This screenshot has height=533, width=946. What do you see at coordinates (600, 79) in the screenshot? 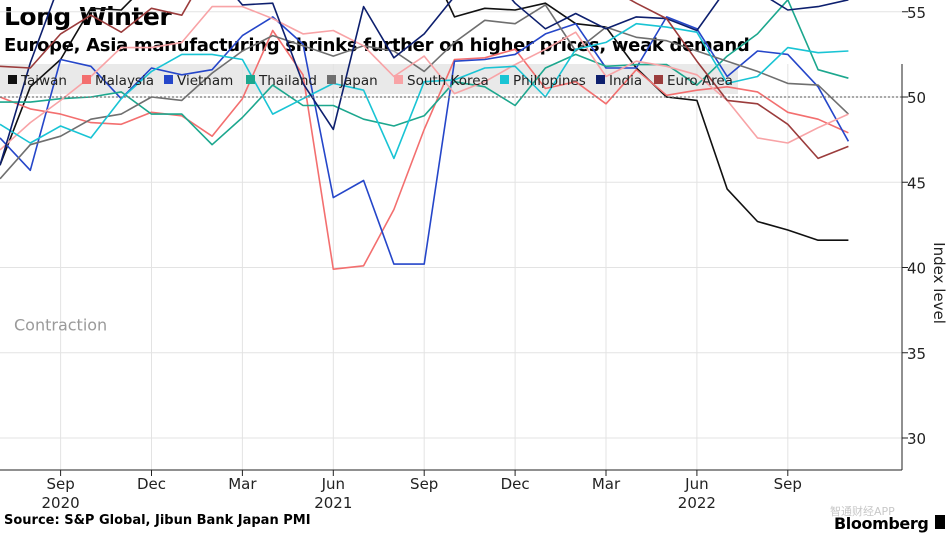
I see `legend-swatch-india` at bounding box center [600, 79].